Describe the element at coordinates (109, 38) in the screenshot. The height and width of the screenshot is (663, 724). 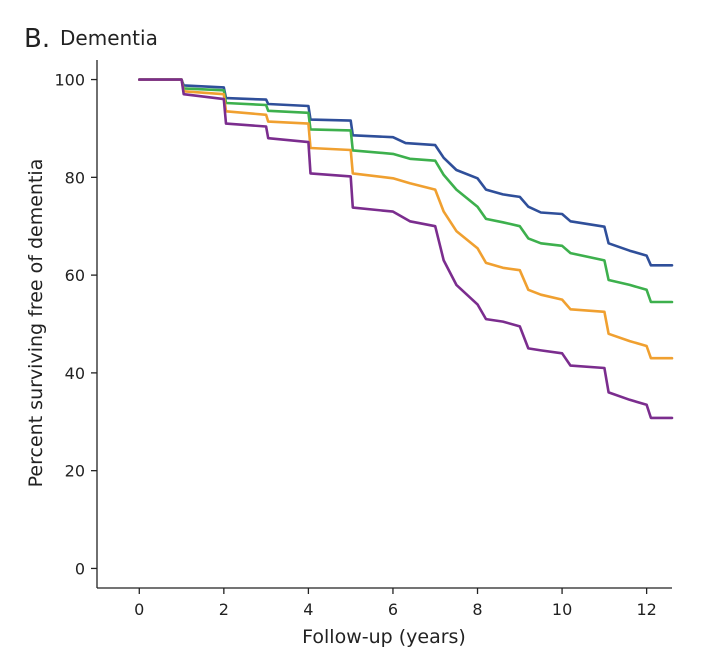
I see `chart-title: Dementia` at that location.